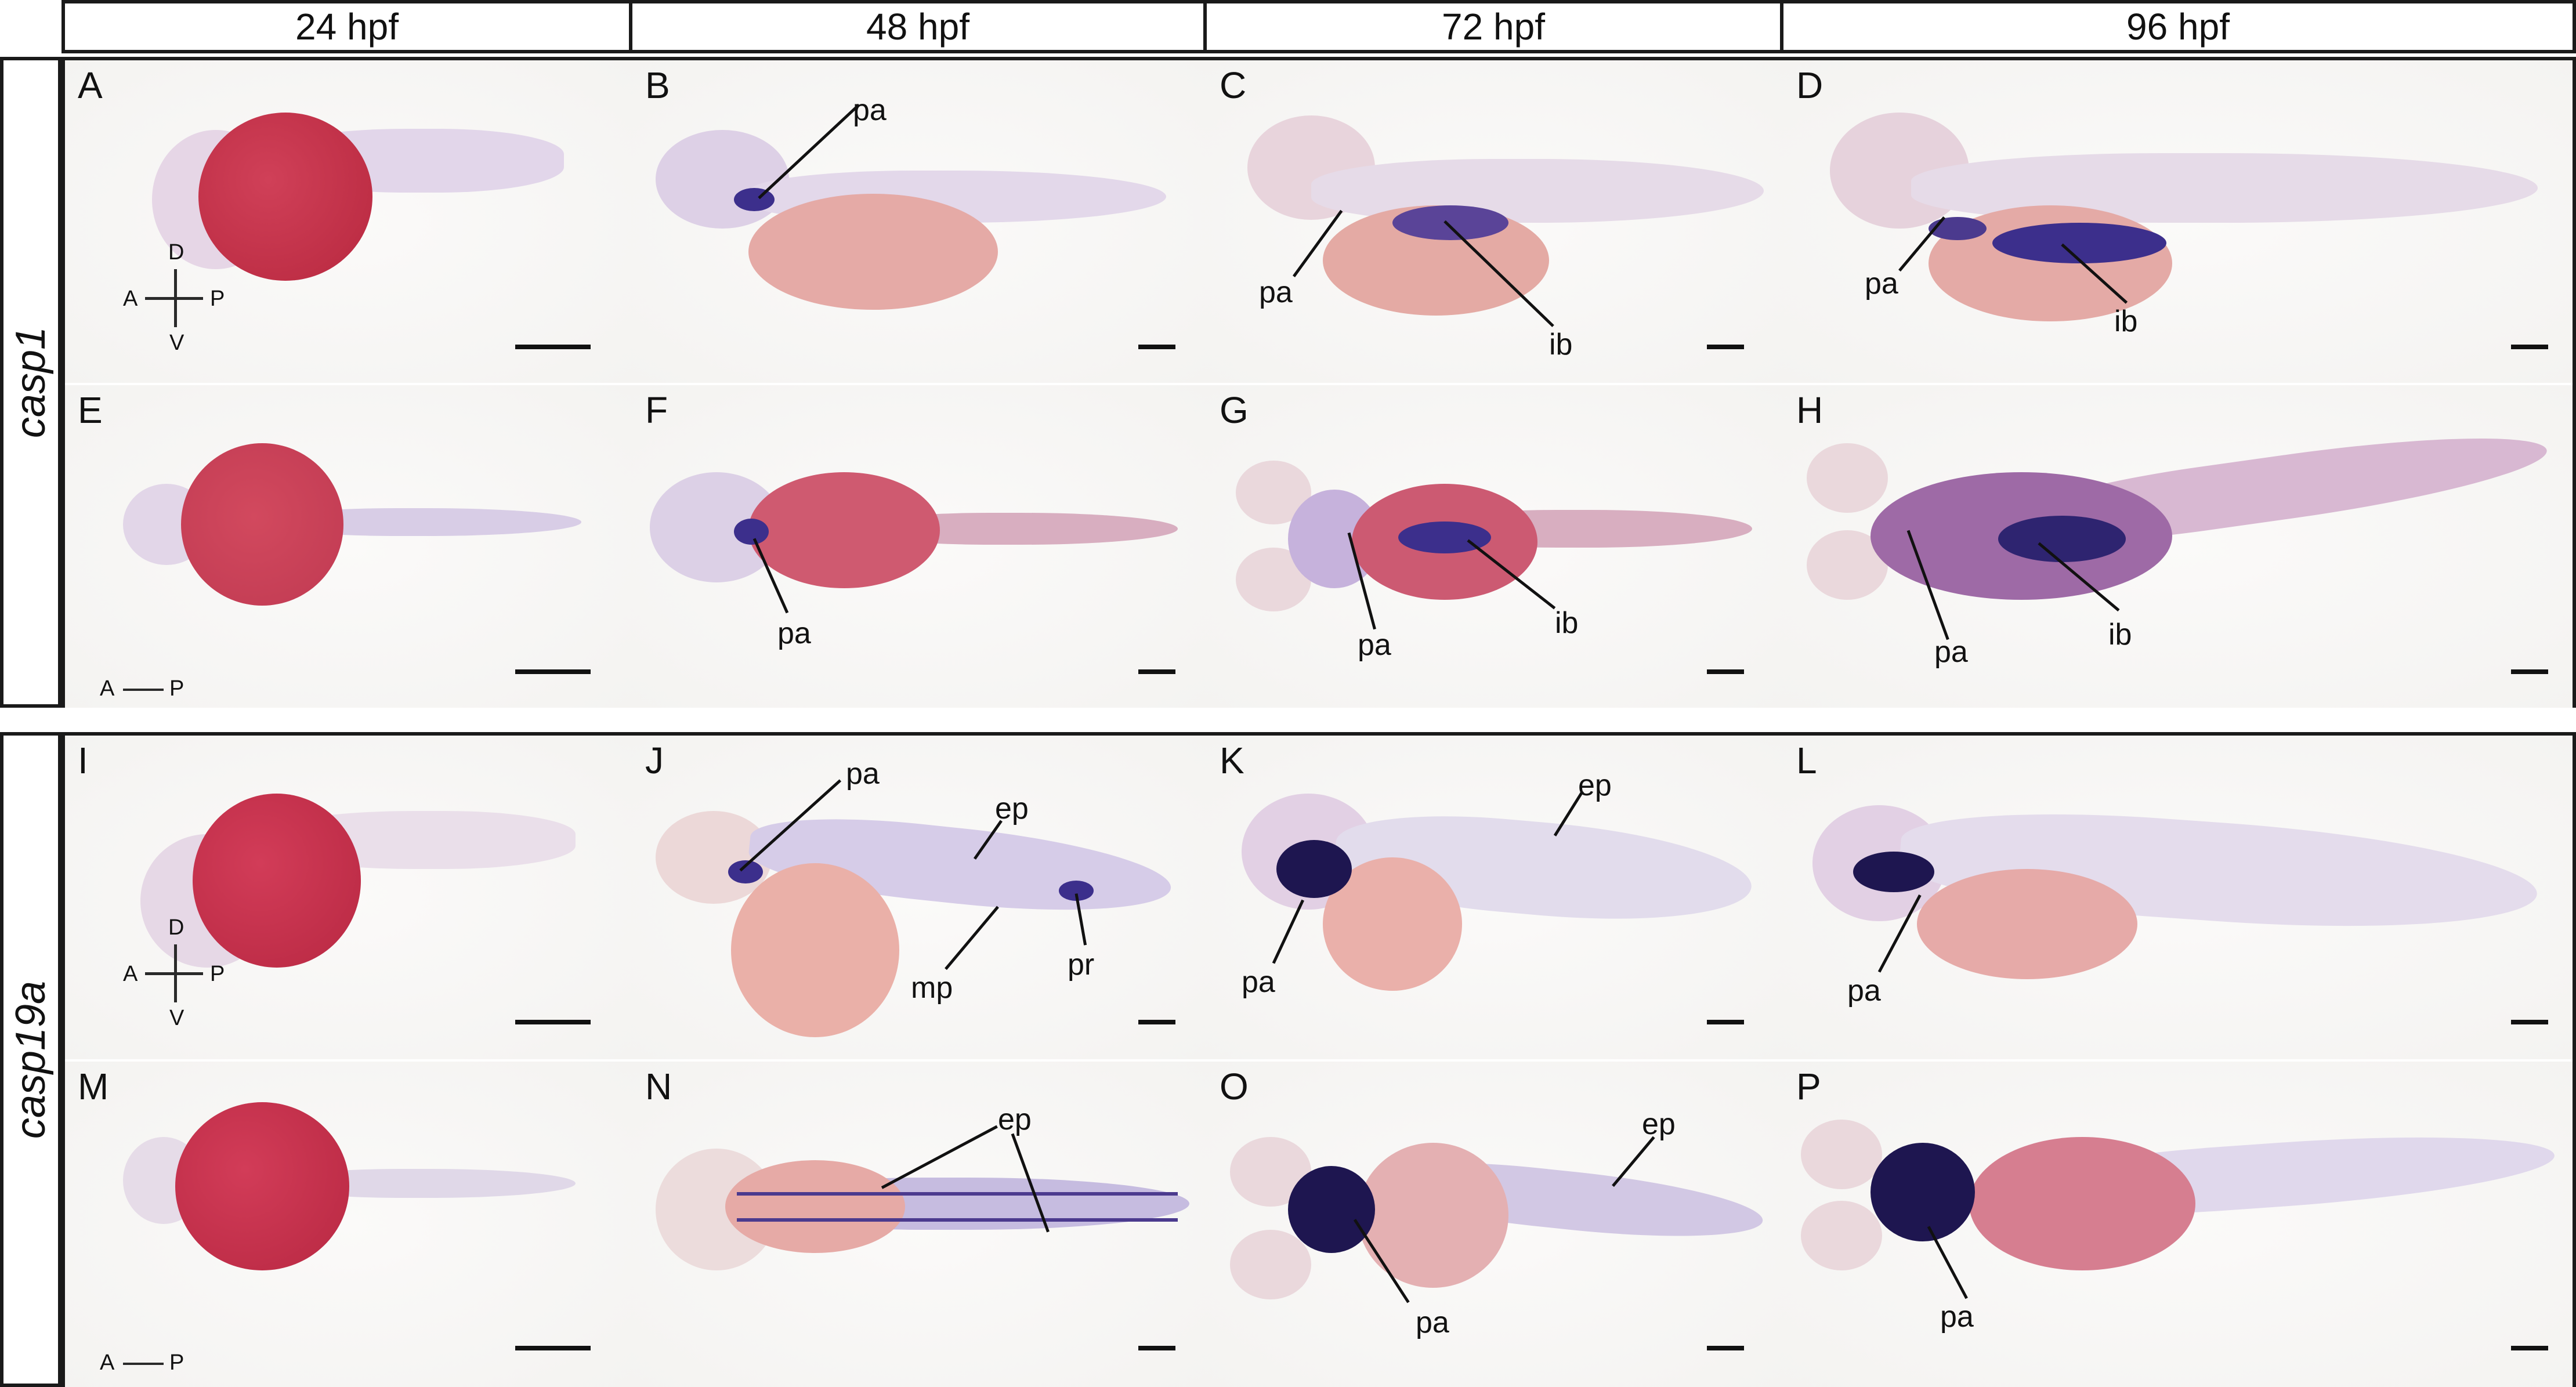 The image size is (2576, 1387). Describe the element at coordinates (1234, 410) in the screenshot. I see `panel-letter: G` at that location.